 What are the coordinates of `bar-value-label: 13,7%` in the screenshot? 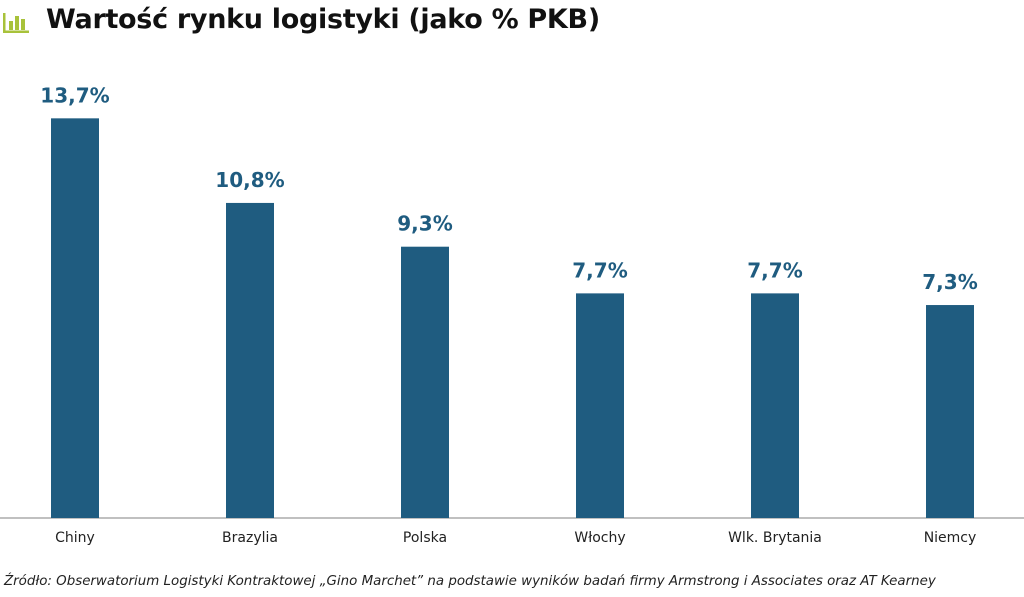 It's located at (74, 95).